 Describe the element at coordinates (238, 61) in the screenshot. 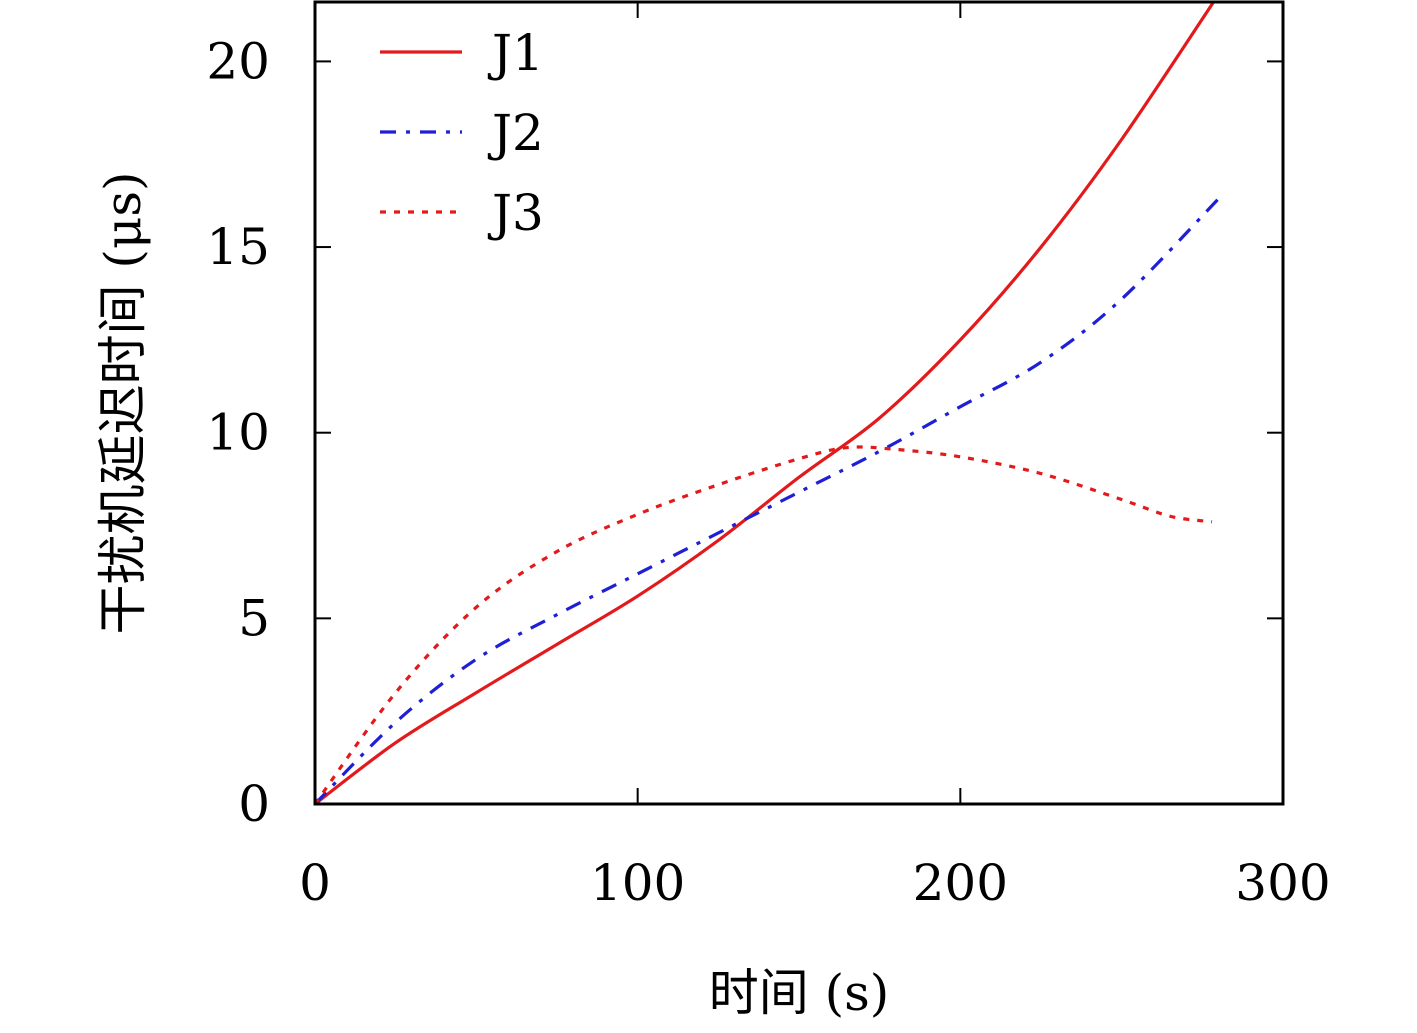

I see `y-tick-label: 20` at that location.